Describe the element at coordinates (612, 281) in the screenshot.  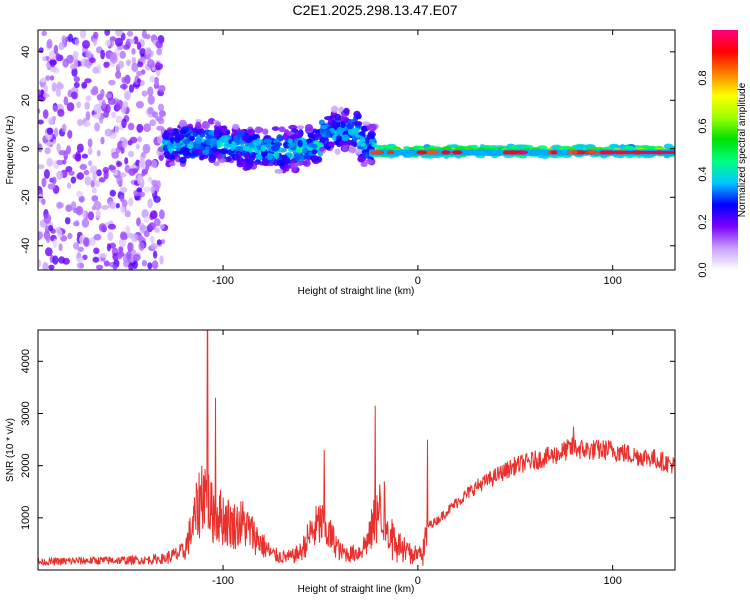
I see `spectrogram-x-tick-label: 100` at that location.